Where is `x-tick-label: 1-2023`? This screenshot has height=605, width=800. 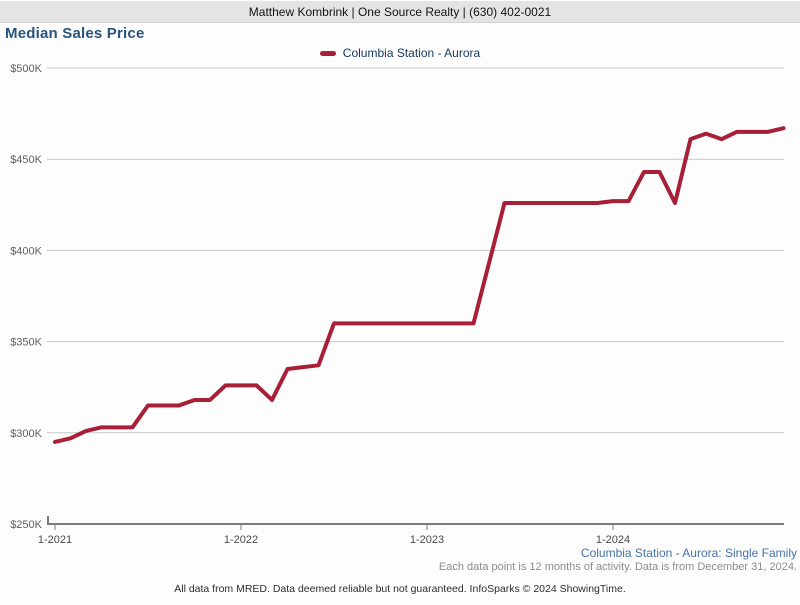
x-tick-label: 1-2023 is located at coordinates (427, 540).